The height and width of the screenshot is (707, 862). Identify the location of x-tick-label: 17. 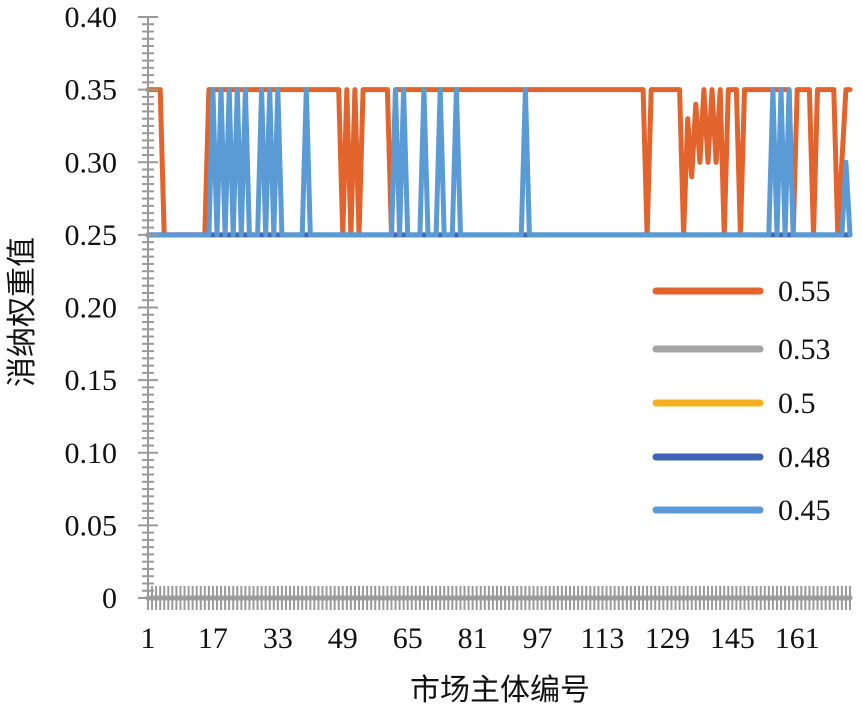
(213, 638).